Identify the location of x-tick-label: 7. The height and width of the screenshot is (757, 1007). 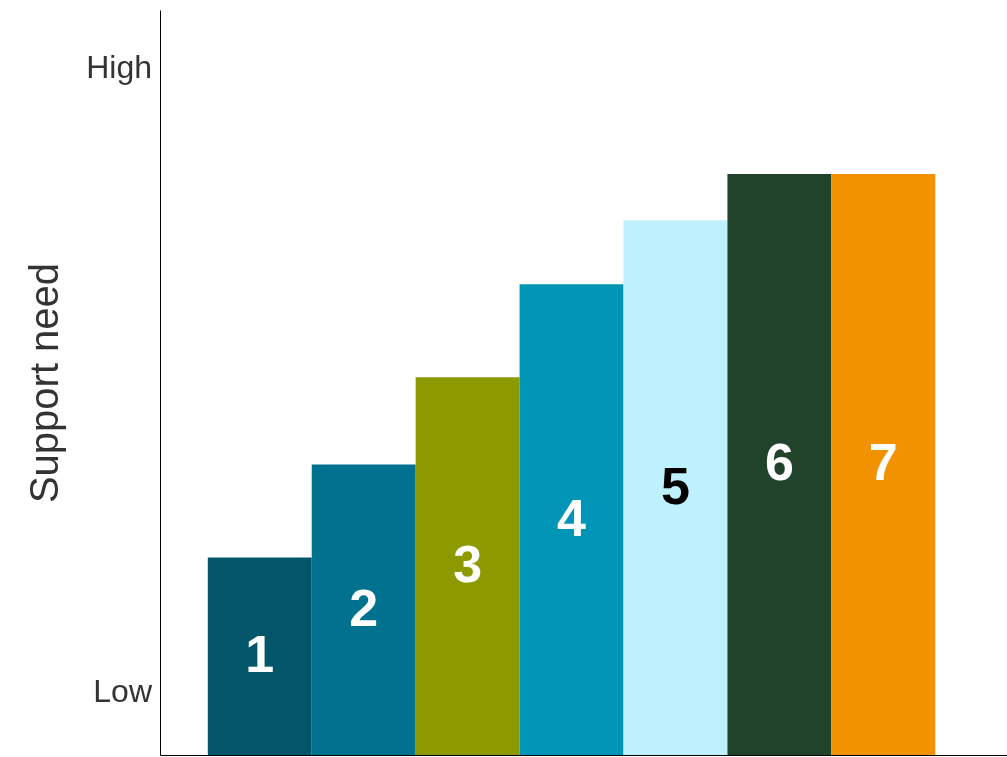
(883, 462).